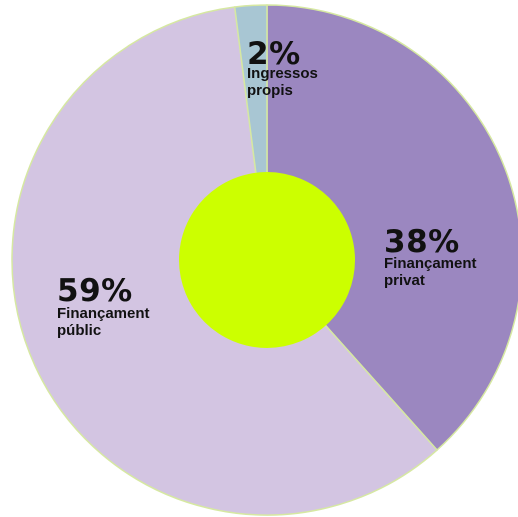  Describe the element at coordinates (430, 263) in the screenshot. I see `slice-name-privat-line1: Finançament` at that location.